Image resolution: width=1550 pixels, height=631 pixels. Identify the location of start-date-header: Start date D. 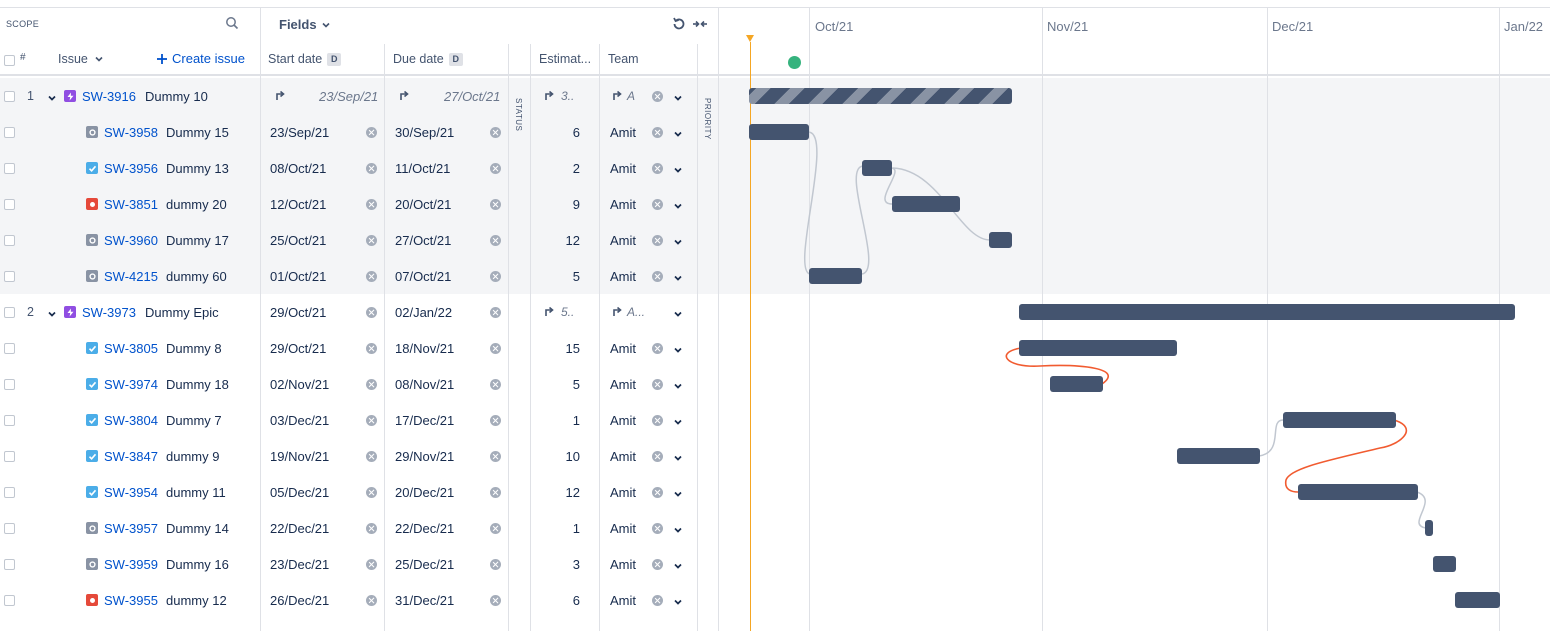
(305, 59).